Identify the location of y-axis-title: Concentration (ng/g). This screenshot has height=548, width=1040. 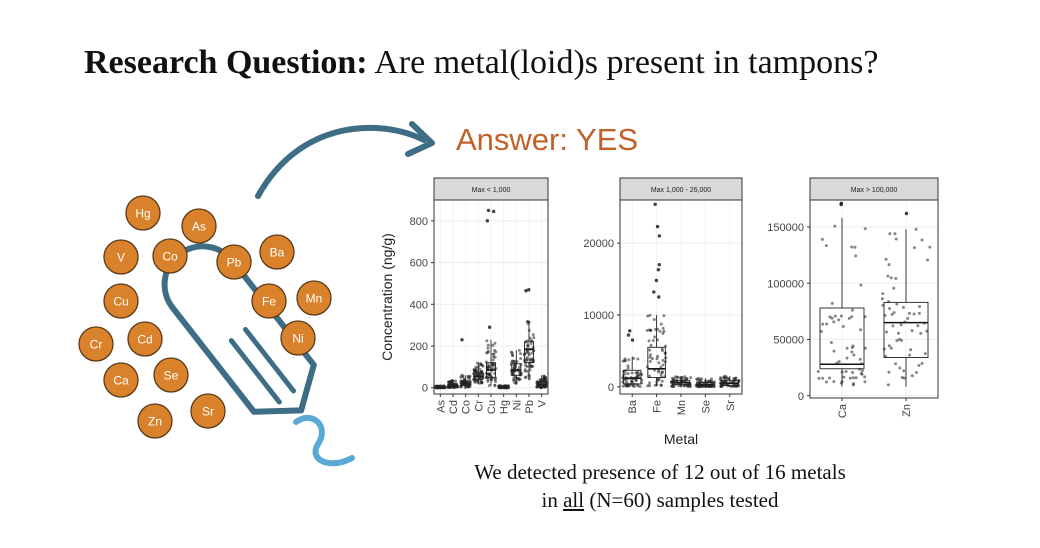
(387, 297).